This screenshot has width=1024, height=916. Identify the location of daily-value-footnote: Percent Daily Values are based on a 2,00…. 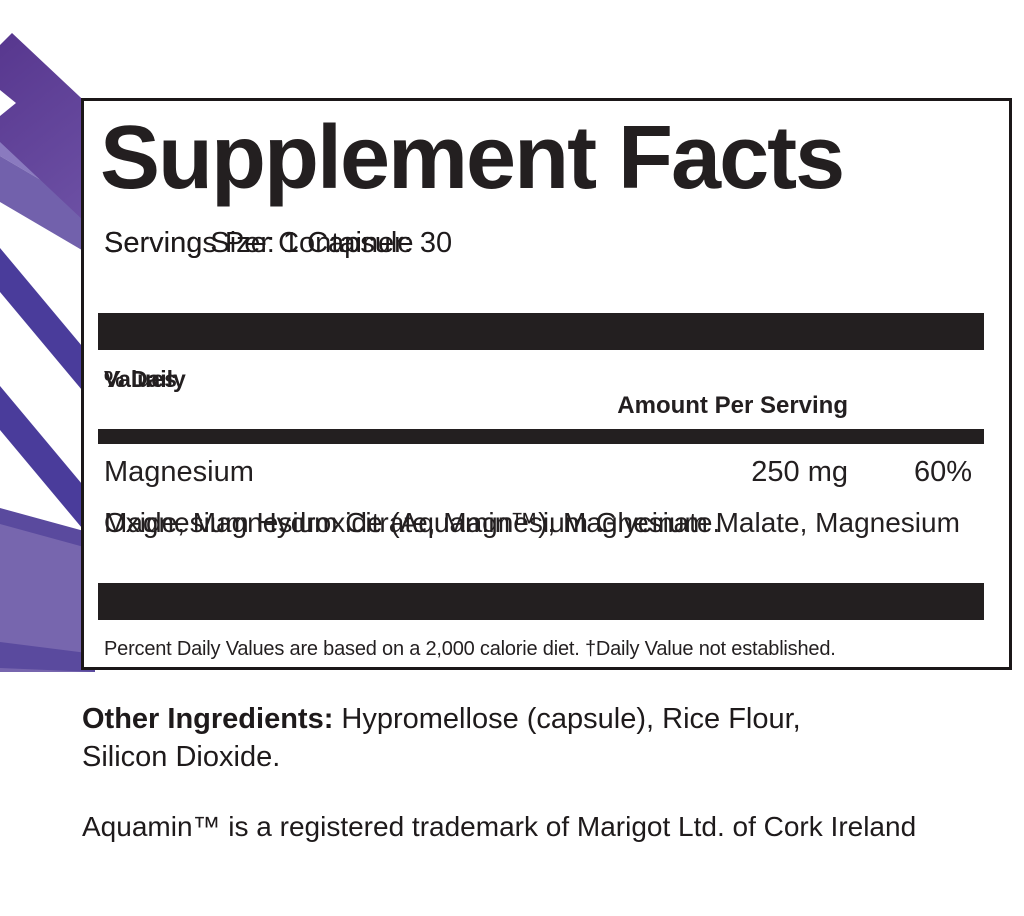
(470, 649).